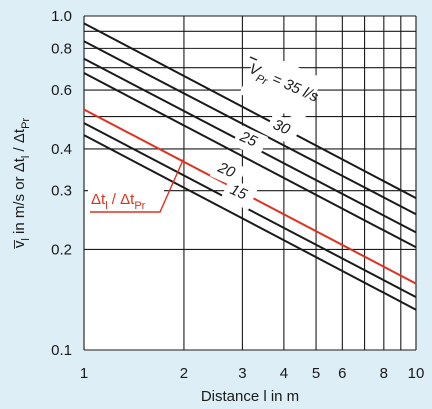  I want to click on x-tick-label: 1, so click(84, 373).